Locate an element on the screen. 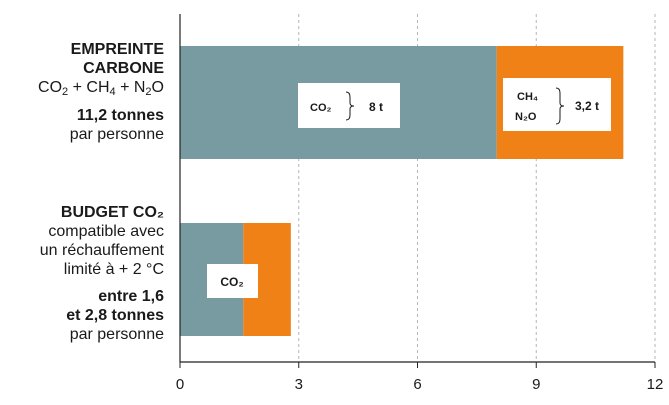  row2-desc1: compatible avec is located at coordinates (106, 231).